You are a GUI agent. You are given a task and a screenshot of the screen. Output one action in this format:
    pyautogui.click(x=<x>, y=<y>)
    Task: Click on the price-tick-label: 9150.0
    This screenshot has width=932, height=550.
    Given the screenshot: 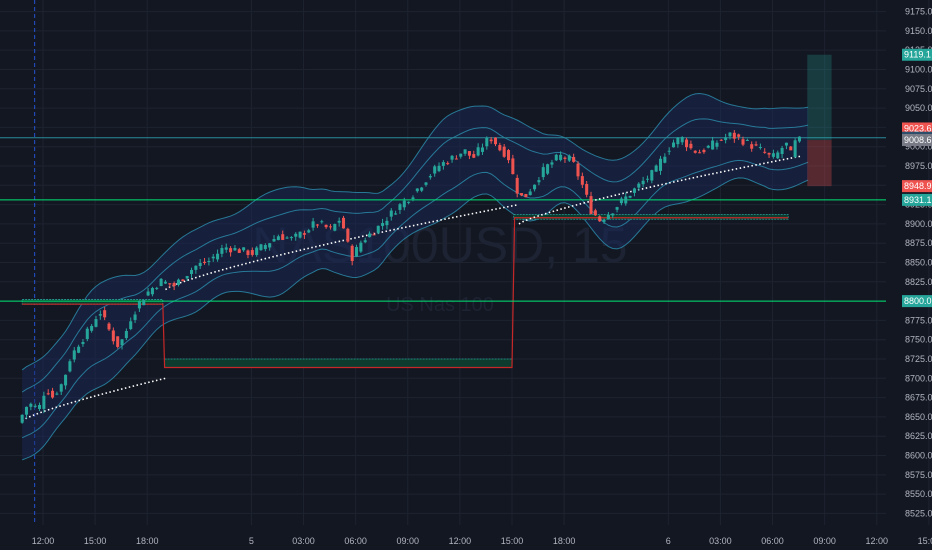 What is the action you would take?
    pyautogui.click(x=918, y=31)
    